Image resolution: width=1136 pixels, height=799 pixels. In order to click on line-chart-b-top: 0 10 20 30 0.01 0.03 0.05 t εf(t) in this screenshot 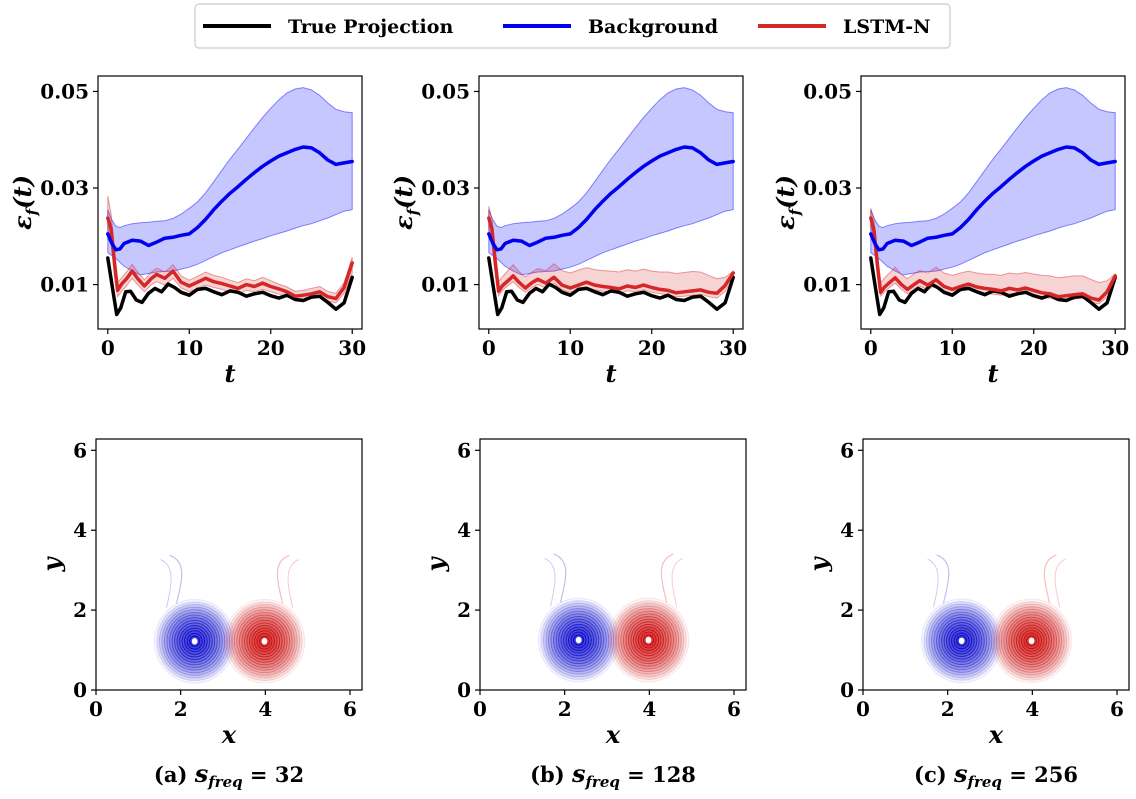, I will do `click(568, 231)`.